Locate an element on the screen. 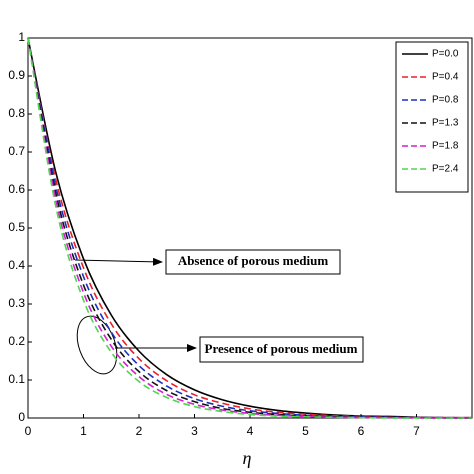  legend-box is located at coordinates (432, 117).